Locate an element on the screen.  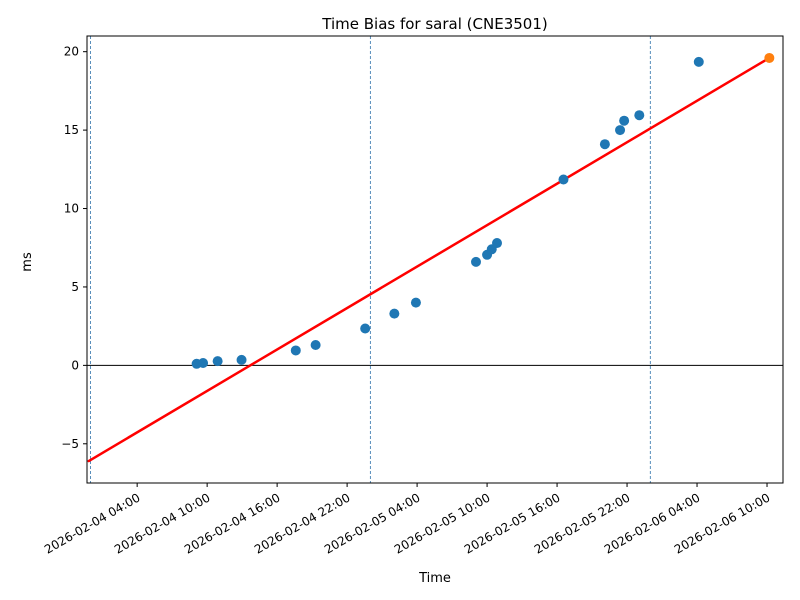
y-tick-label: 20 is located at coordinates (71, 52).